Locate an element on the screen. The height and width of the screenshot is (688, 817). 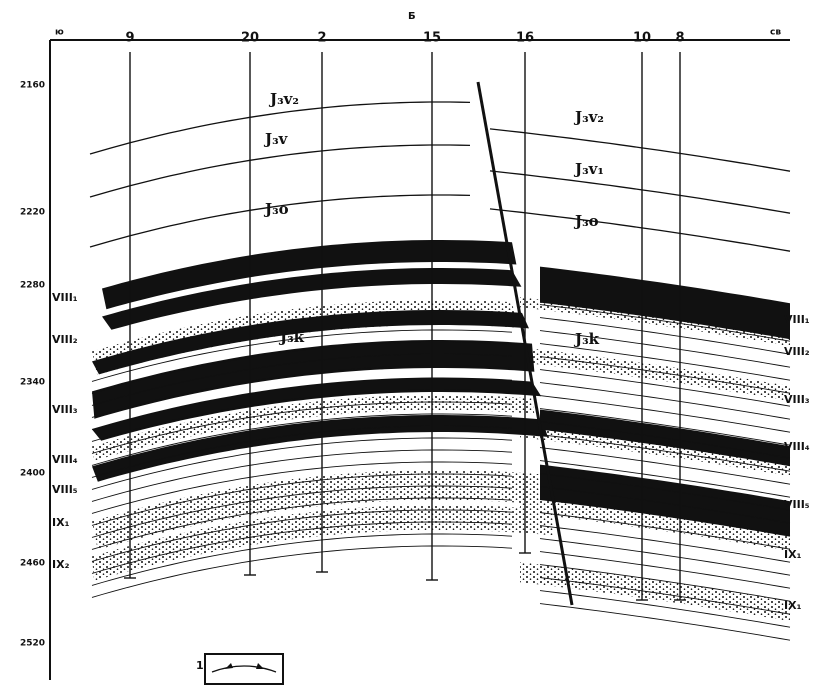
well-label: 8 is located at coordinates (679, 38).